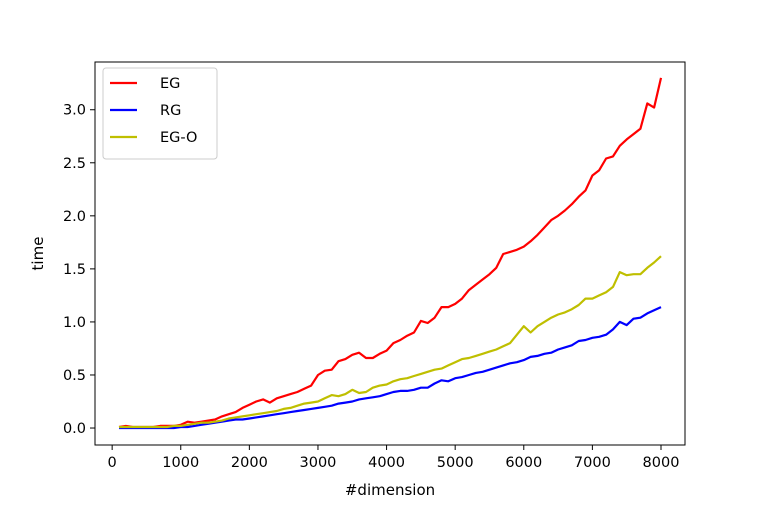  I want to click on x-tick-label: 0, so click(112, 463).